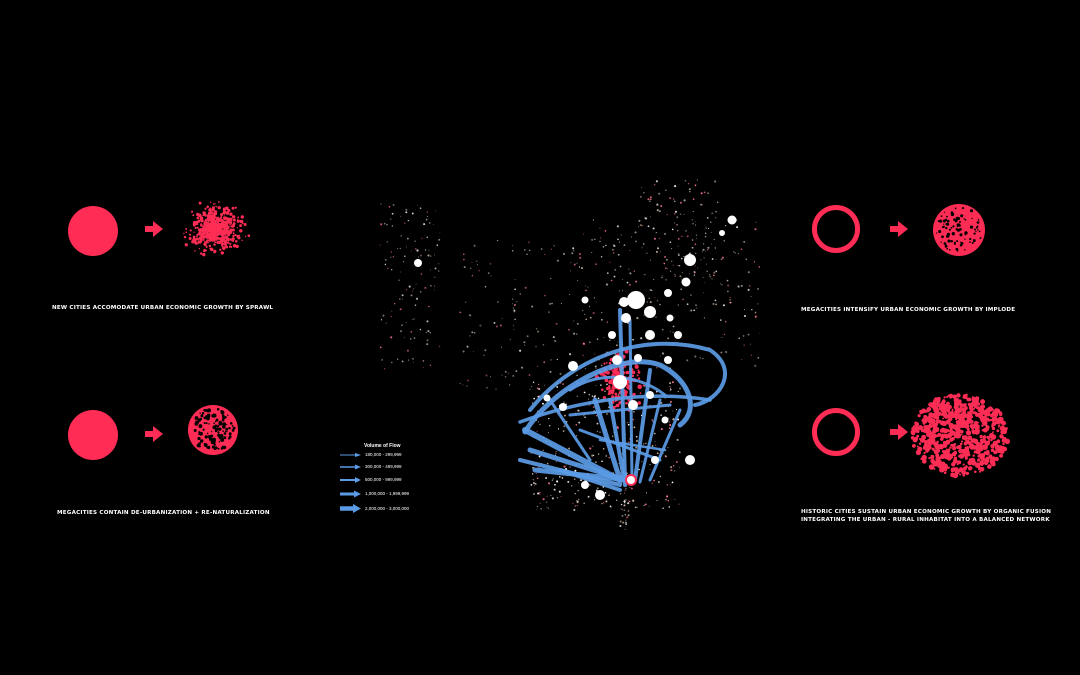  I want to click on migration-flow-lines, so click(622, 400).